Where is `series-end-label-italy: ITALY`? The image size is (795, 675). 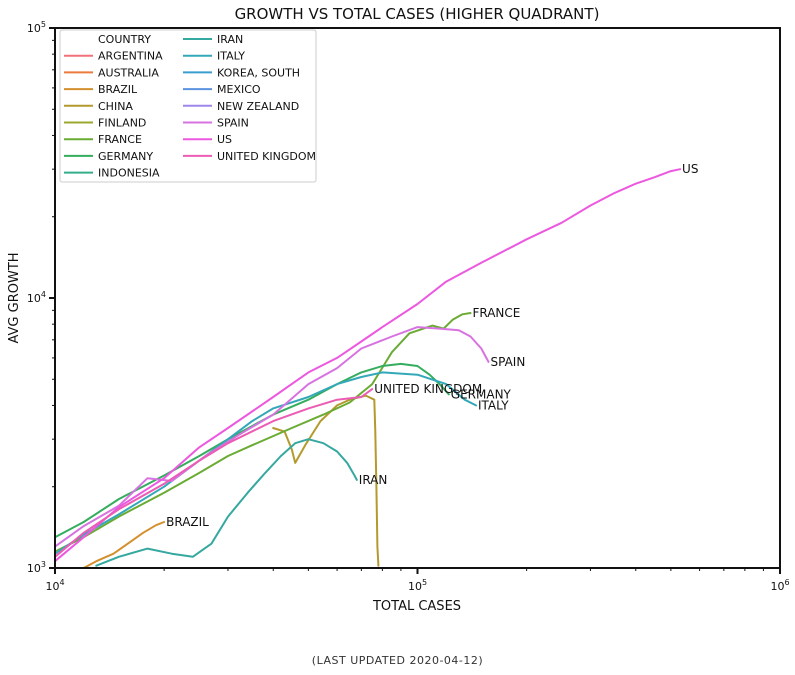
series-end-label-italy: ITALY is located at coordinates (493, 405).